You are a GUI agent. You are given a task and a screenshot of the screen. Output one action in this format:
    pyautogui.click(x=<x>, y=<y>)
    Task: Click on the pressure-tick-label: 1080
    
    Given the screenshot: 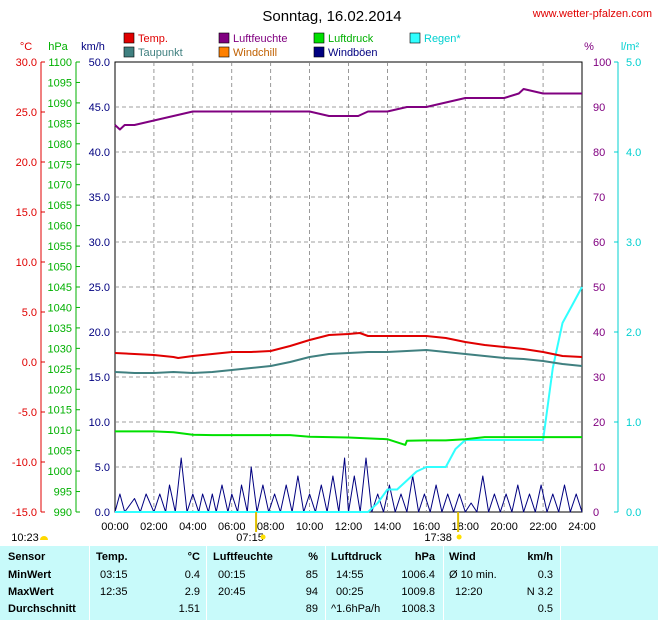 What is the action you would take?
    pyautogui.click(x=60, y=145)
    